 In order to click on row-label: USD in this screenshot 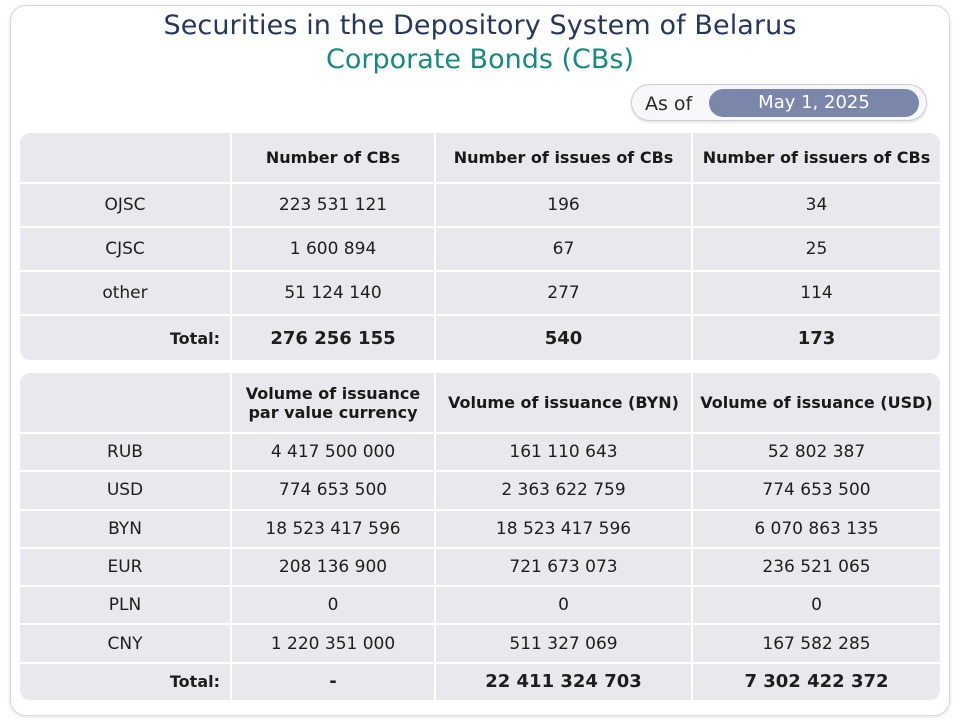, I will do `click(126, 490)`.